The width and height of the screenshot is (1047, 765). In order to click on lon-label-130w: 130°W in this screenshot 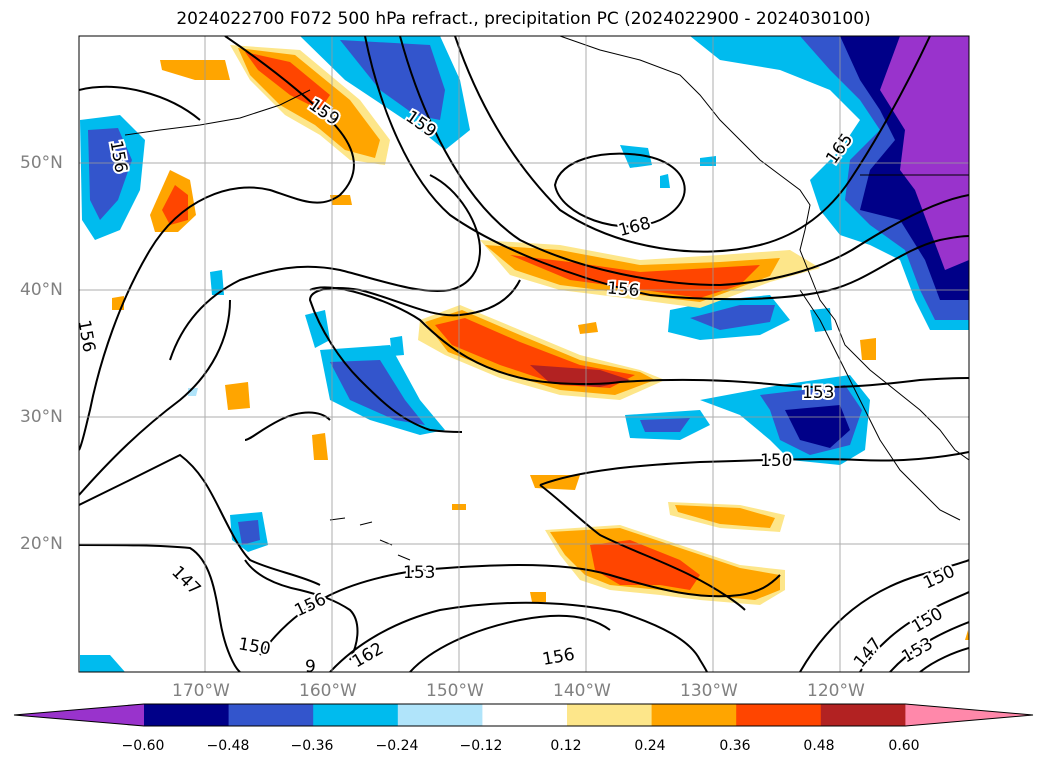, I will do `click(709, 691)`.